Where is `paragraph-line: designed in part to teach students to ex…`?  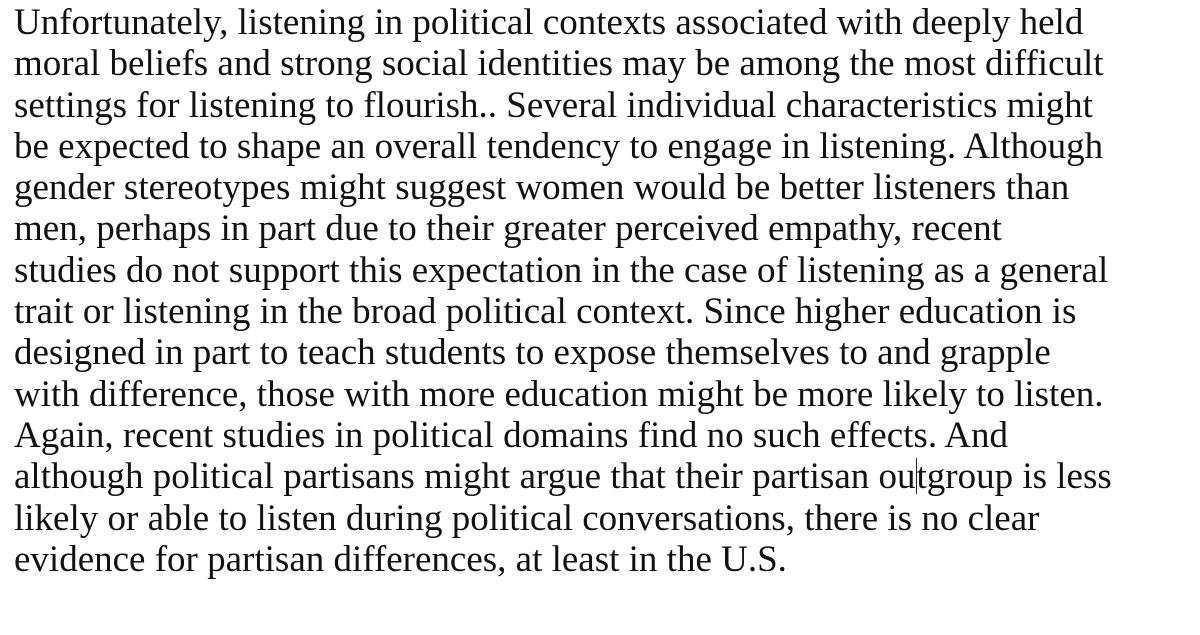
paragraph-line: designed in part to teach students to ex… is located at coordinates (532, 353).